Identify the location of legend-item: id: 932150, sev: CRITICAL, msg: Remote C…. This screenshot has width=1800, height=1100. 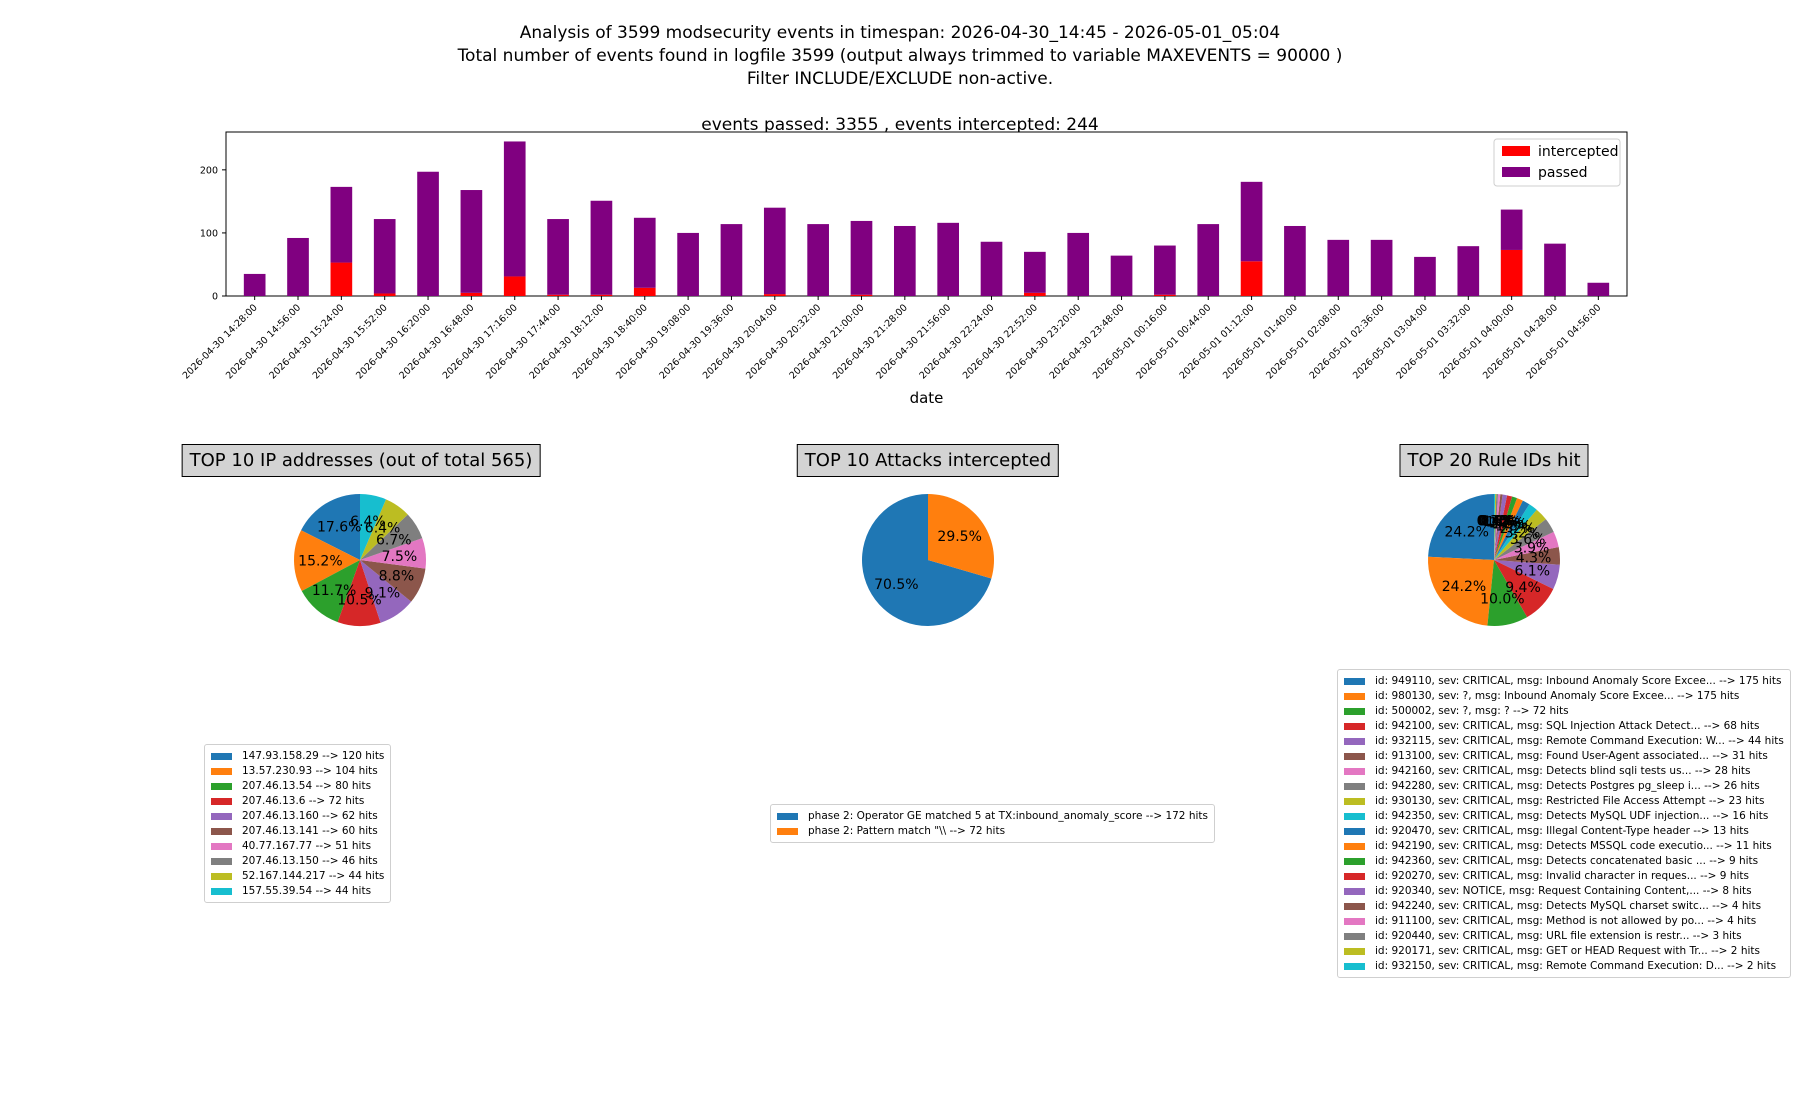
(1564, 966).